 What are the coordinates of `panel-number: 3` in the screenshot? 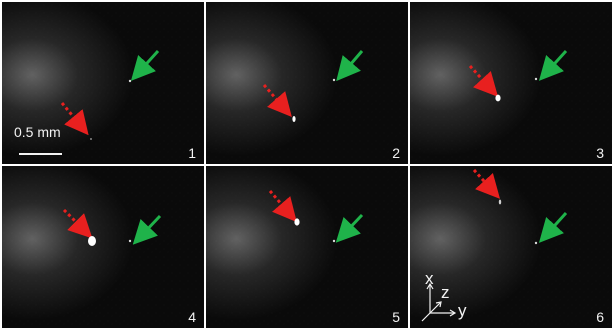 It's located at (600, 153).